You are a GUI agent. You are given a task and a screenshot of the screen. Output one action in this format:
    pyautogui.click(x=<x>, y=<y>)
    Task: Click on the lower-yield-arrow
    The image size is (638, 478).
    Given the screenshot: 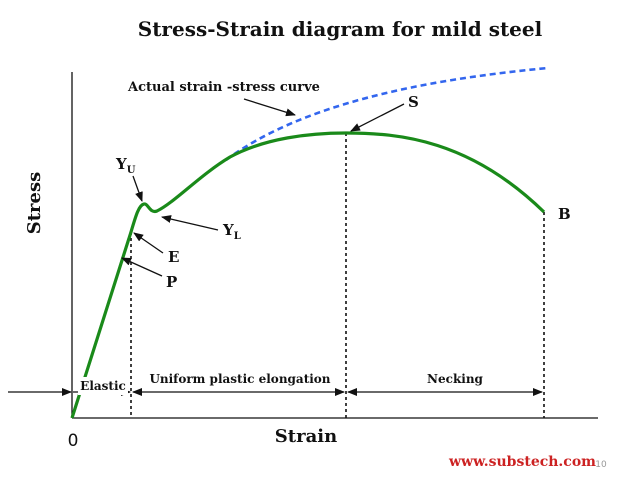 What is the action you would take?
    pyautogui.click(x=190, y=223)
    